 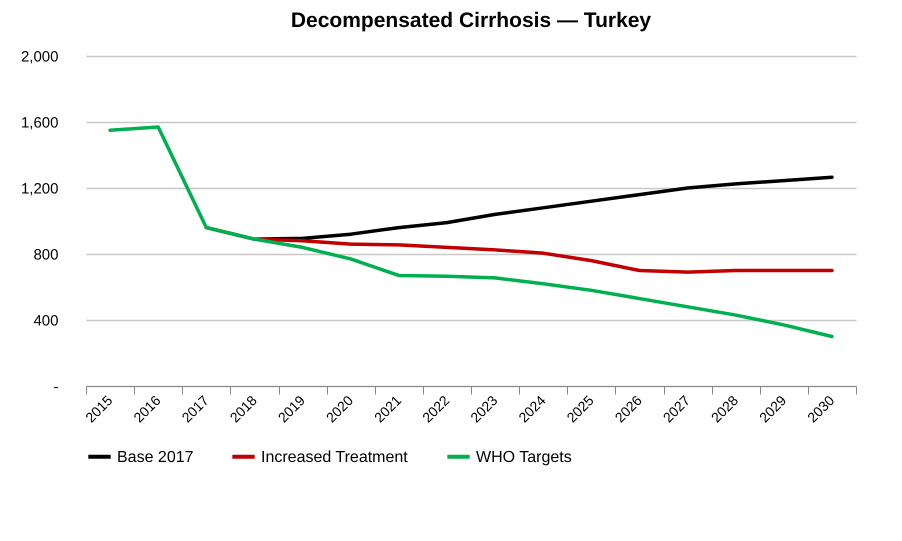 What do you see at coordinates (39, 189) in the screenshot?
I see `y-tick-label: 1,200` at bounding box center [39, 189].